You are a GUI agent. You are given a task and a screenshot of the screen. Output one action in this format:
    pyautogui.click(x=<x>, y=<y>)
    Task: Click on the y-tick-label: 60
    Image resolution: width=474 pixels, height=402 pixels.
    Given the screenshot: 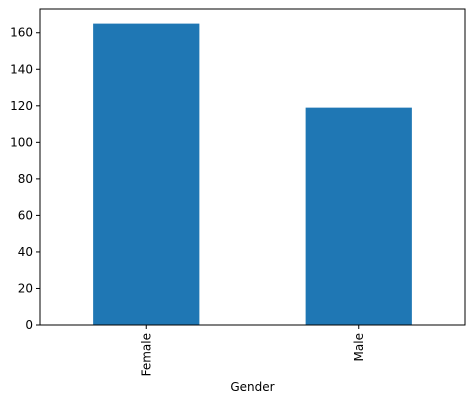 What is the action you would take?
    pyautogui.click(x=25, y=215)
    